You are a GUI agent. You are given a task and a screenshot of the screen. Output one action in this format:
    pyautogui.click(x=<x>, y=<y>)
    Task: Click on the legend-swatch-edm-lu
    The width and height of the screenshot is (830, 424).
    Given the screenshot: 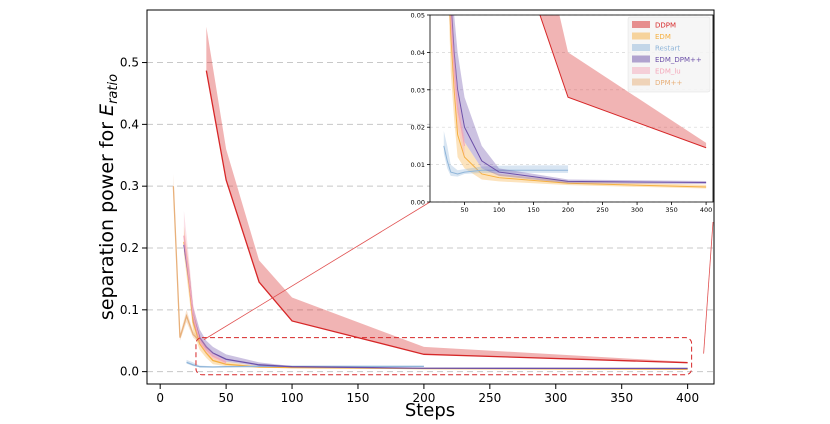 What is the action you would take?
    pyautogui.click(x=641, y=70)
    